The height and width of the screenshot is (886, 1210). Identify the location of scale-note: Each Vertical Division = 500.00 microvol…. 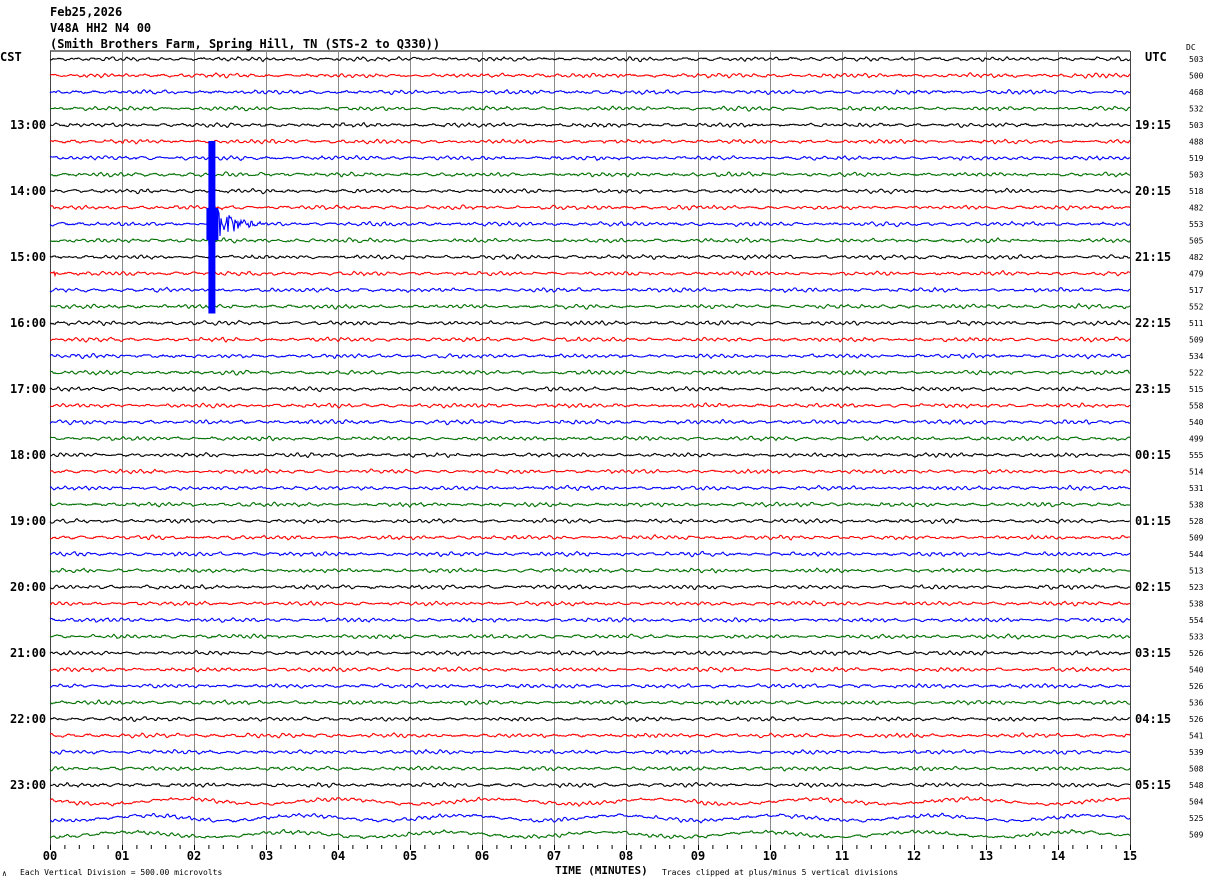
(121, 872).